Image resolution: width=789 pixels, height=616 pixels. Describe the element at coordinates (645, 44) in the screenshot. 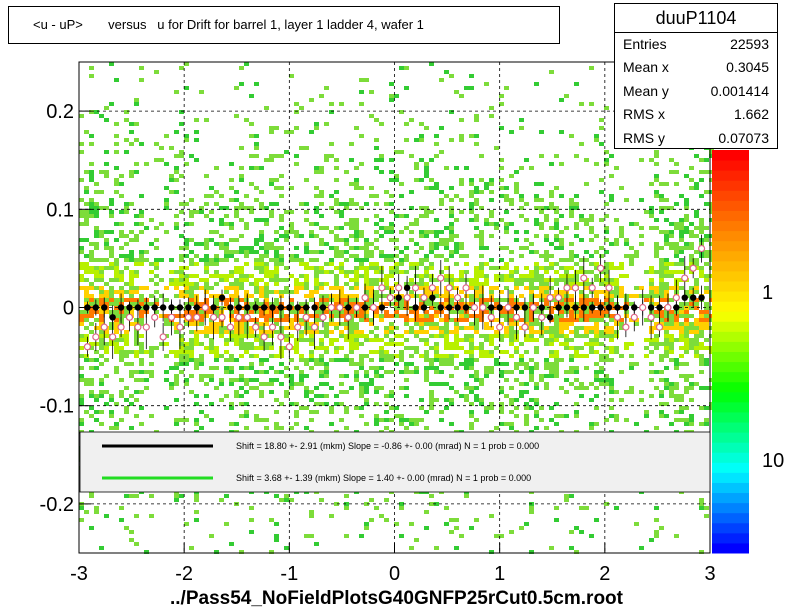

I see `stats-label: Entries` at that location.